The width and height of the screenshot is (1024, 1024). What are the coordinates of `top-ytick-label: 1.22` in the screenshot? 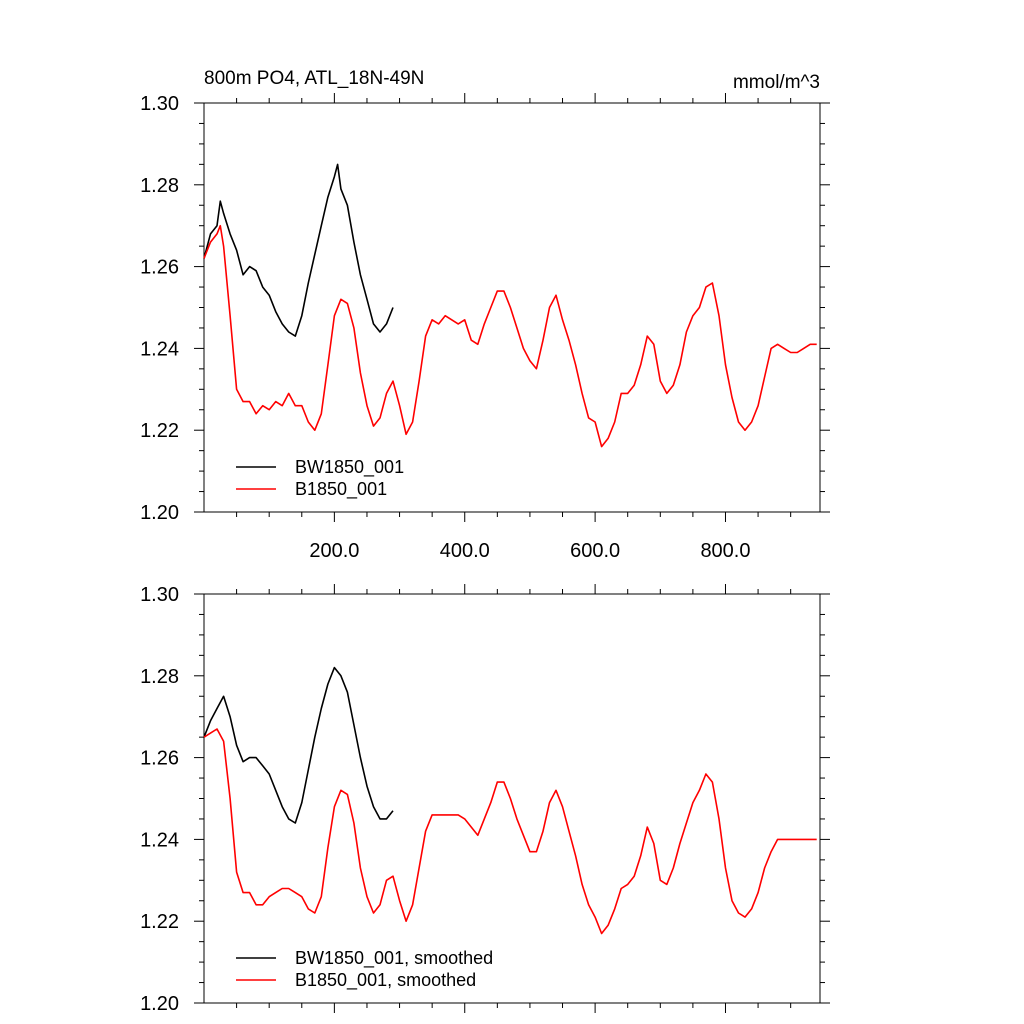 It's located at (159, 431).